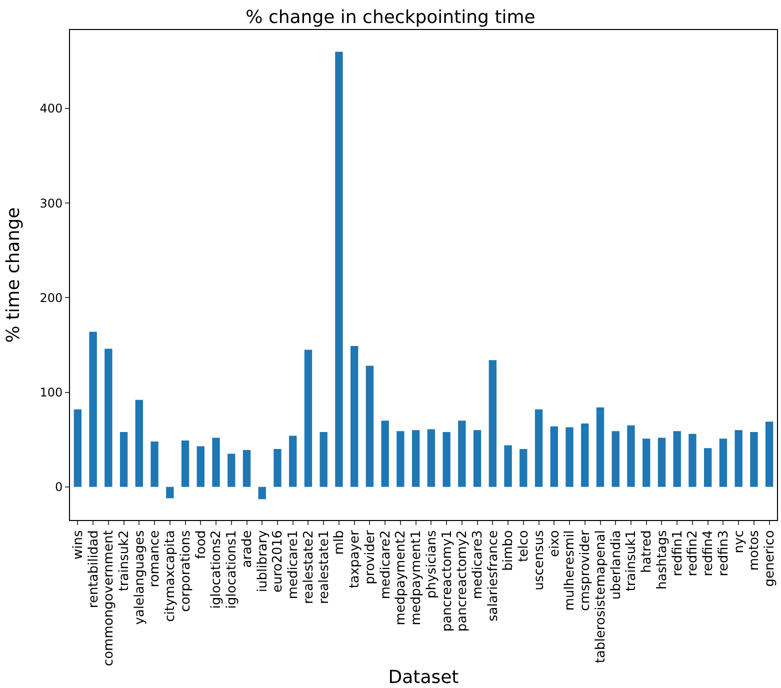  I want to click on x-tick-label: hashtags, so click(662, 560).